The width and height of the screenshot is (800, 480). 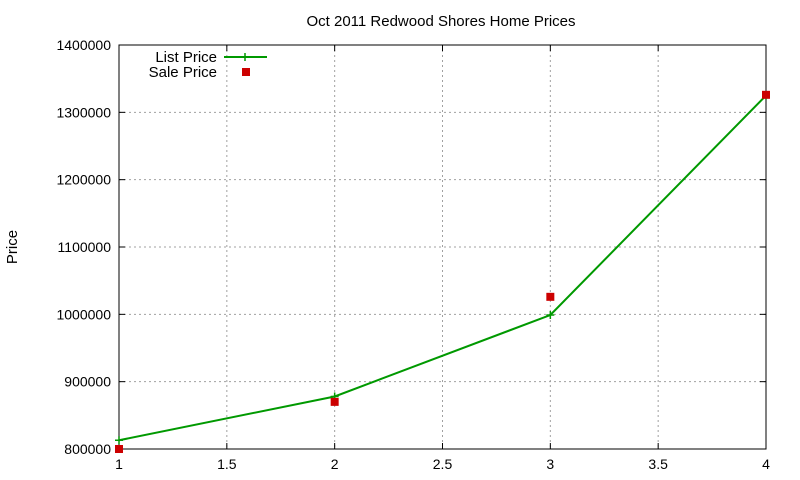 I want to click on legend-swatch-sale-price, so click(x=246, y=72).